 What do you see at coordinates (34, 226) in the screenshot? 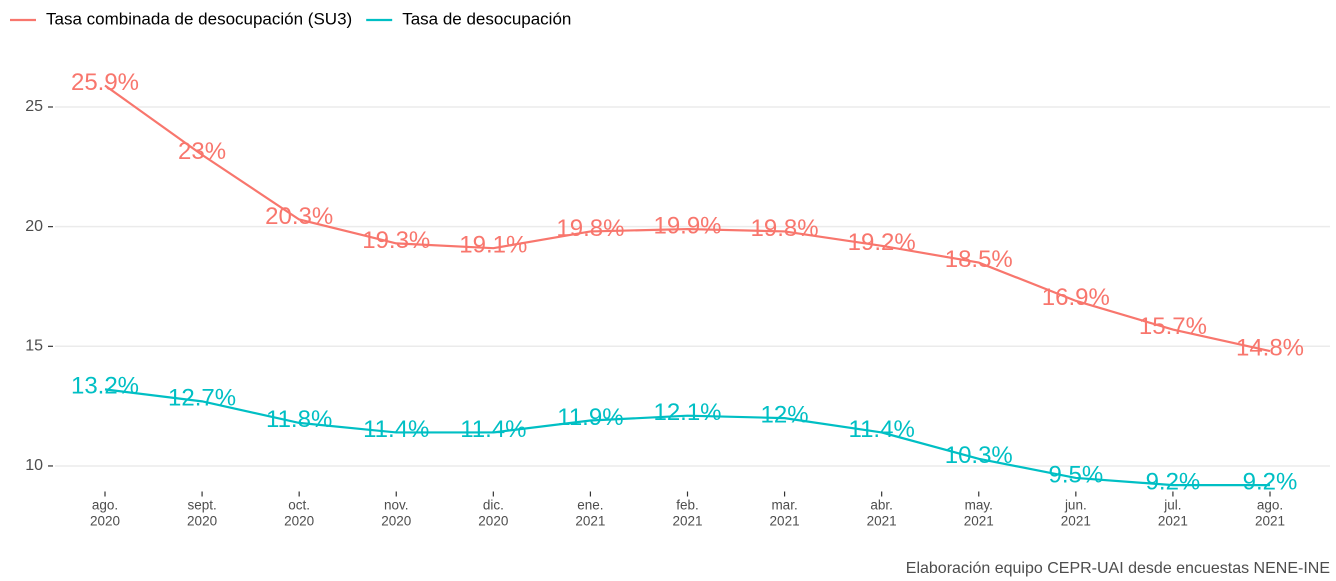
I see `y-tick-label: 20` at bounding box center [34, 226].